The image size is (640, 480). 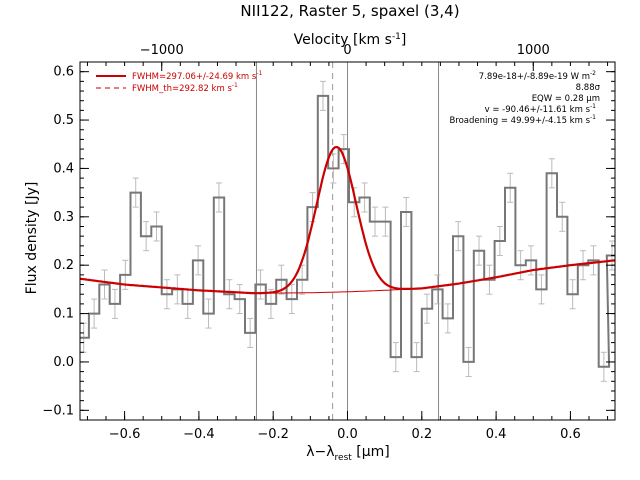 I want to click on x-tick-label-2: −0.2, so click(x=273, y=434).